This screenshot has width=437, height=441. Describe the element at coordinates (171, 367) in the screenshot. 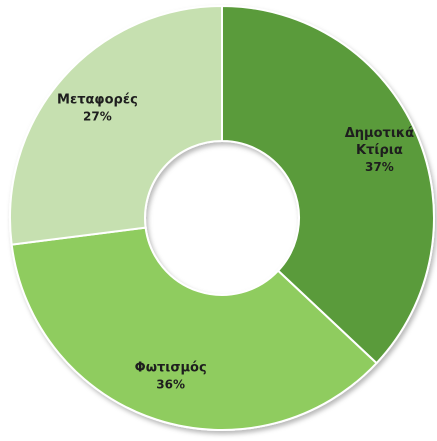

I see `slice-name-1-0: Φωτισμός` at that location.